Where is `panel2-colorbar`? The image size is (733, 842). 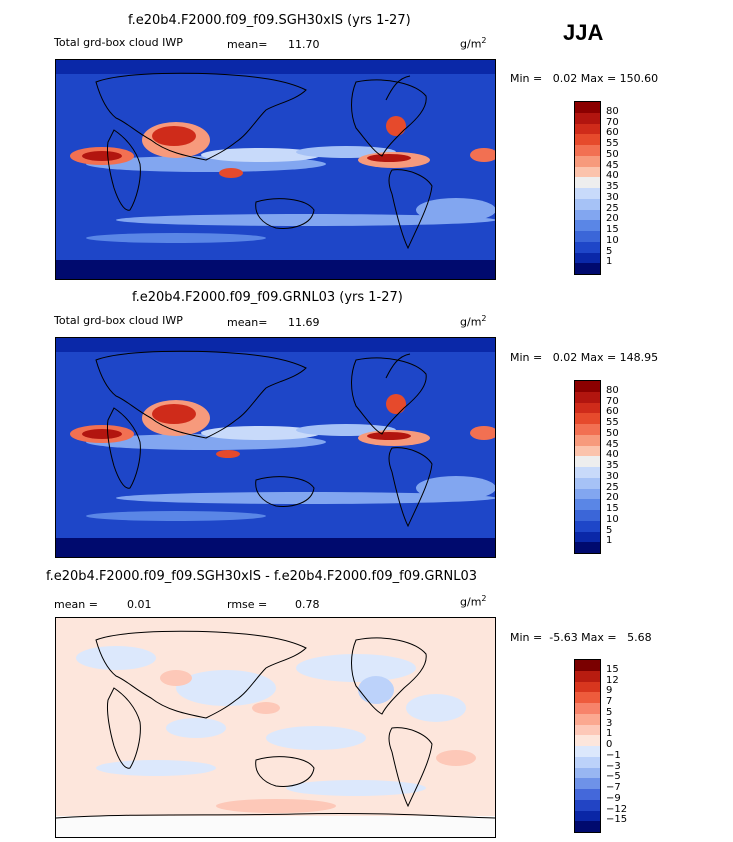 panel2-colorbar is located at coordinates (587, 467).